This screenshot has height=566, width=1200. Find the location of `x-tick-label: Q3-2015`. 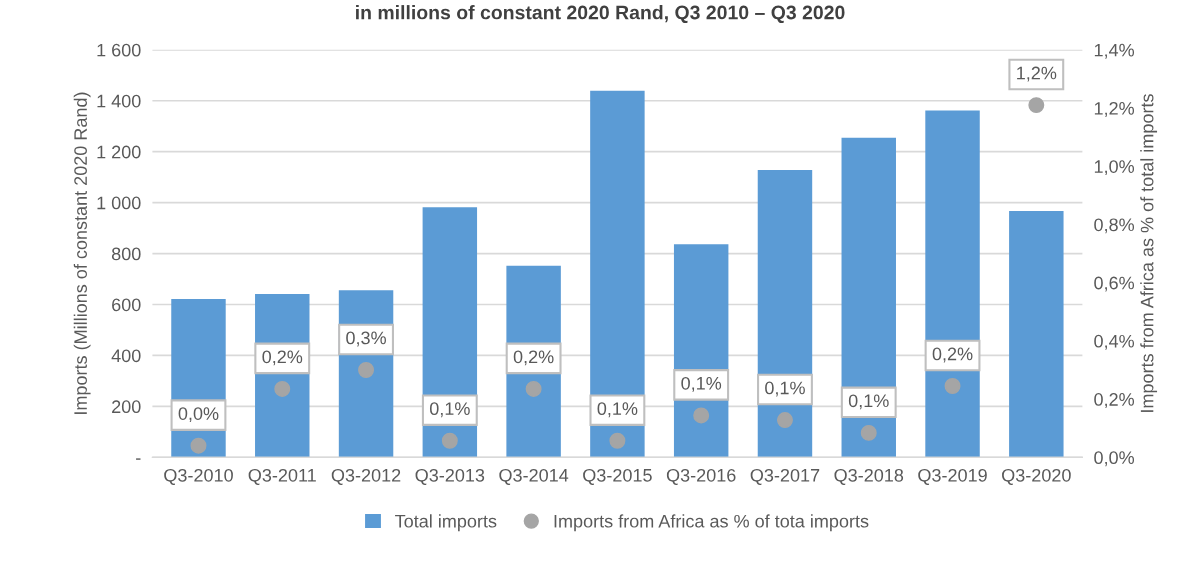

x-tick-label: Q3-2015 is located at coordinates (617, 476).